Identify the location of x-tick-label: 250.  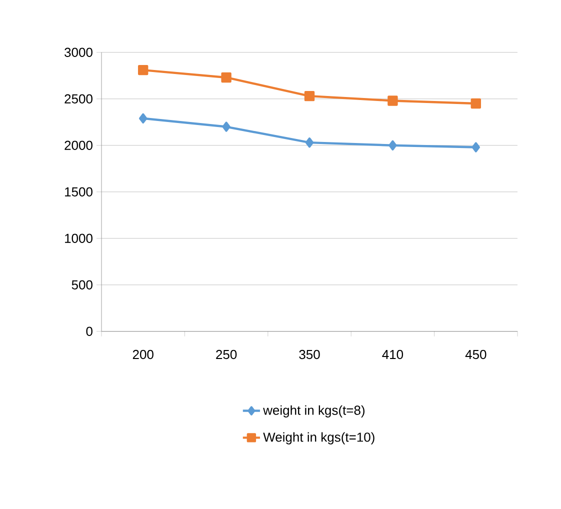
(226, 355).